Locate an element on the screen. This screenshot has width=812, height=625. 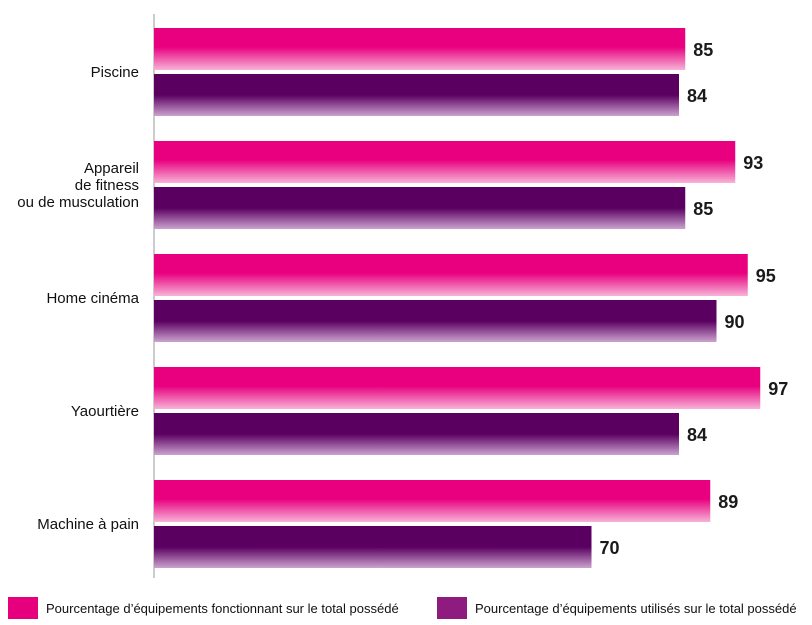
value-label-utilises-0: 84 is located at coordinates (697, 96).